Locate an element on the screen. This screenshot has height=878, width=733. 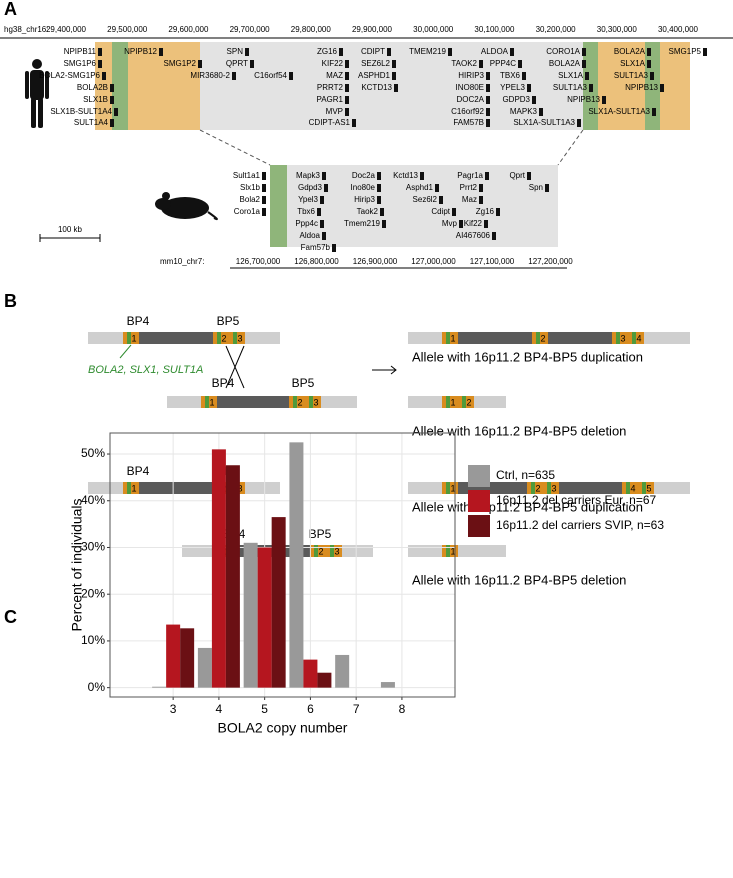
x-axis-label: BOLA2 copy number is located at coordinates (283, 728).